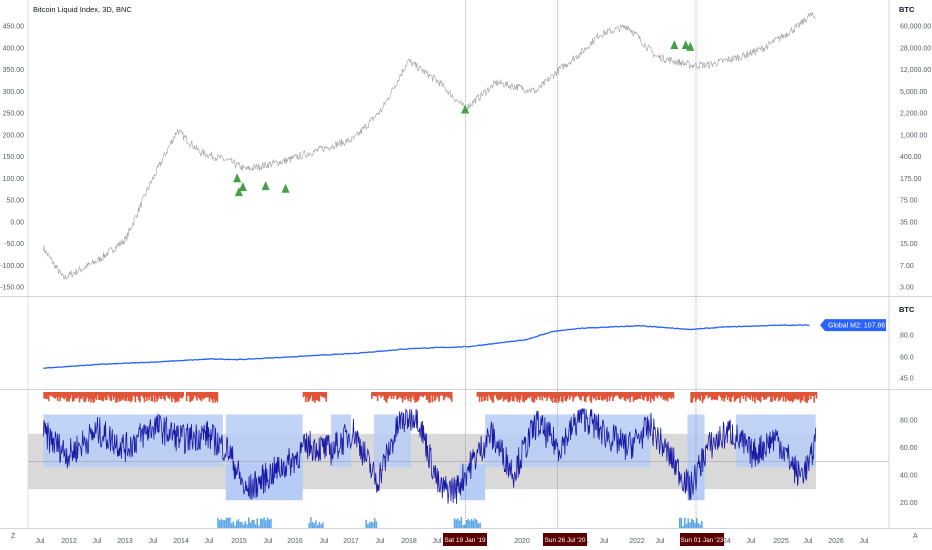 The height and width of the screenshot is (550, 932). What do you see at coordinates (14, 244) in the screenshot?
I see `left-tick-label: -50.00` at bounding box center [14, 244].